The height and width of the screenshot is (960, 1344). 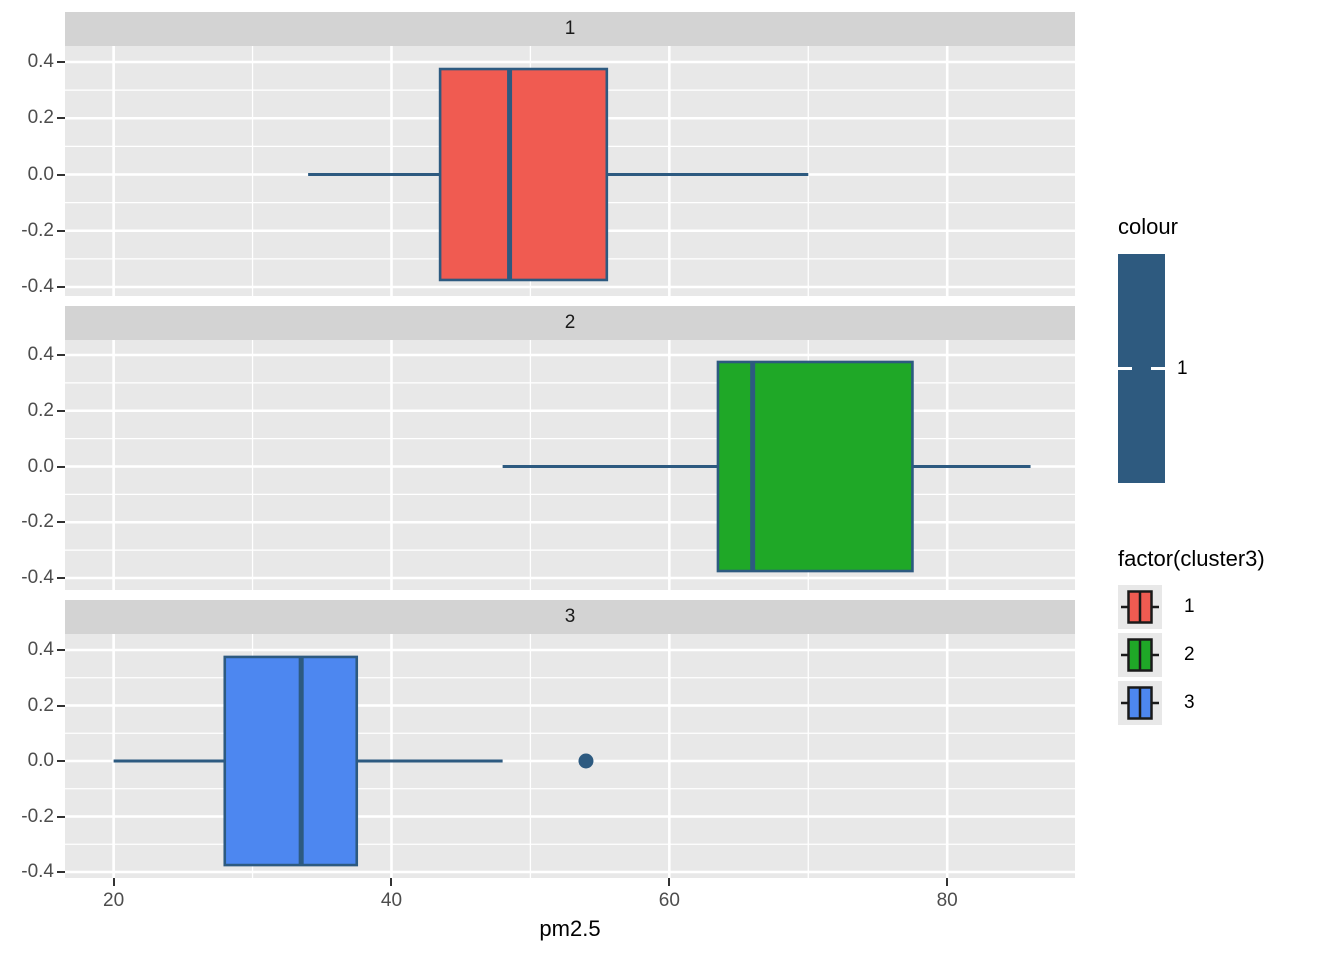 What do you see at coordinates (391, 900) in the screenshot?
I see `x-tick-label: 40` at bounding box center [391, 900].